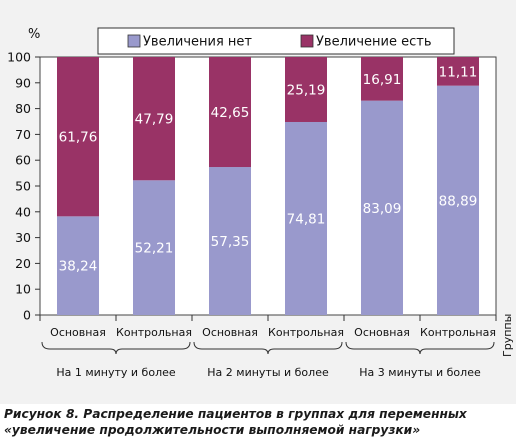 The image size is (516, 441). What do you see at coordinates (197, 42) in the screenshot?
I see `legend-label-no-increase: Увеличения нет` at bounding box center [197, 42].